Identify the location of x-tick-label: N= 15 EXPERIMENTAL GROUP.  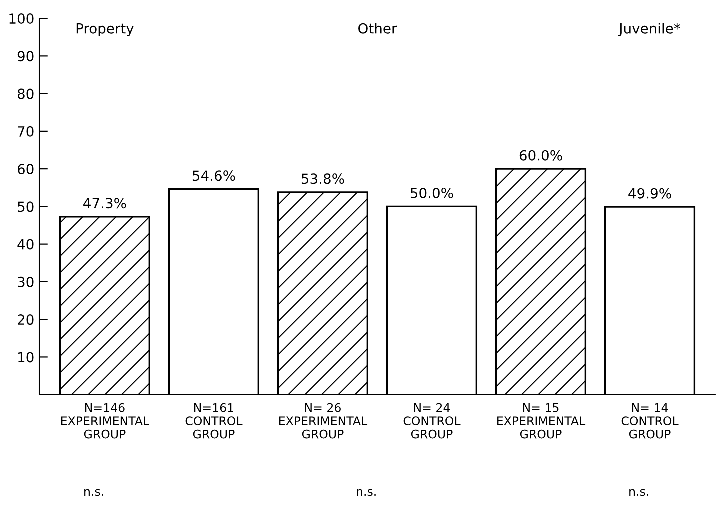
(542, 421).